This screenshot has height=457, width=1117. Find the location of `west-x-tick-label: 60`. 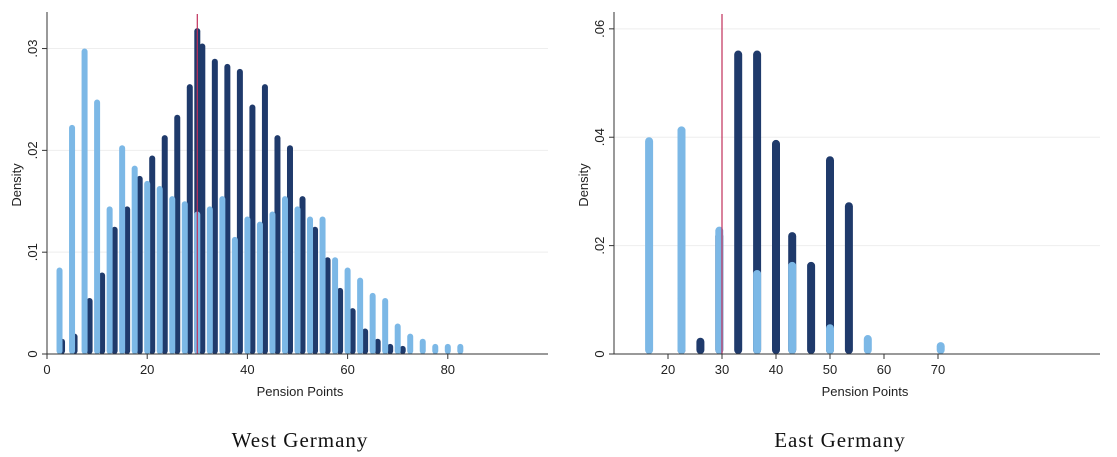

west-x-tick-label: 60 is located at coordinates (347, 369).